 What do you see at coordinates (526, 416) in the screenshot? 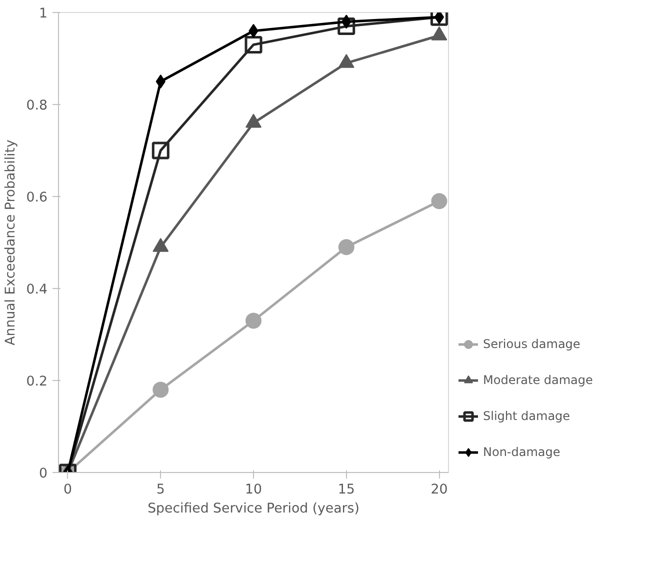
I see `legend-label: Slight damage` at bounding box center [526, 416].